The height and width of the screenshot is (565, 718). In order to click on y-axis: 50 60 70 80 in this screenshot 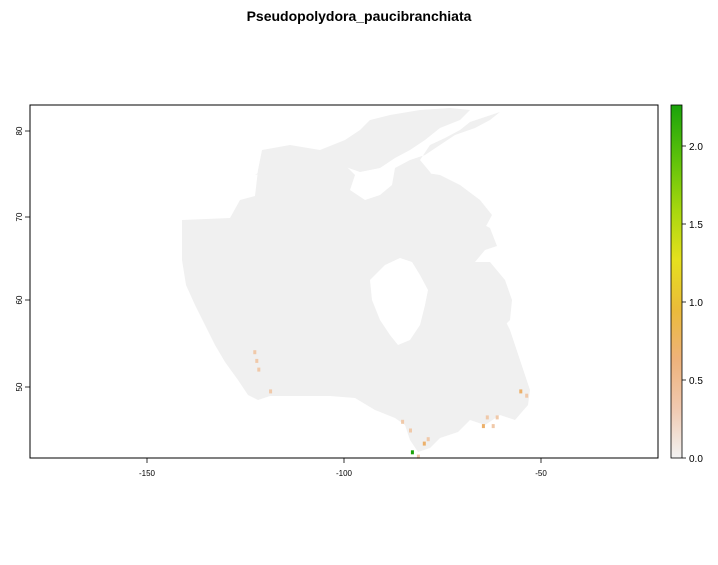, I will do `click(22, 258)`.